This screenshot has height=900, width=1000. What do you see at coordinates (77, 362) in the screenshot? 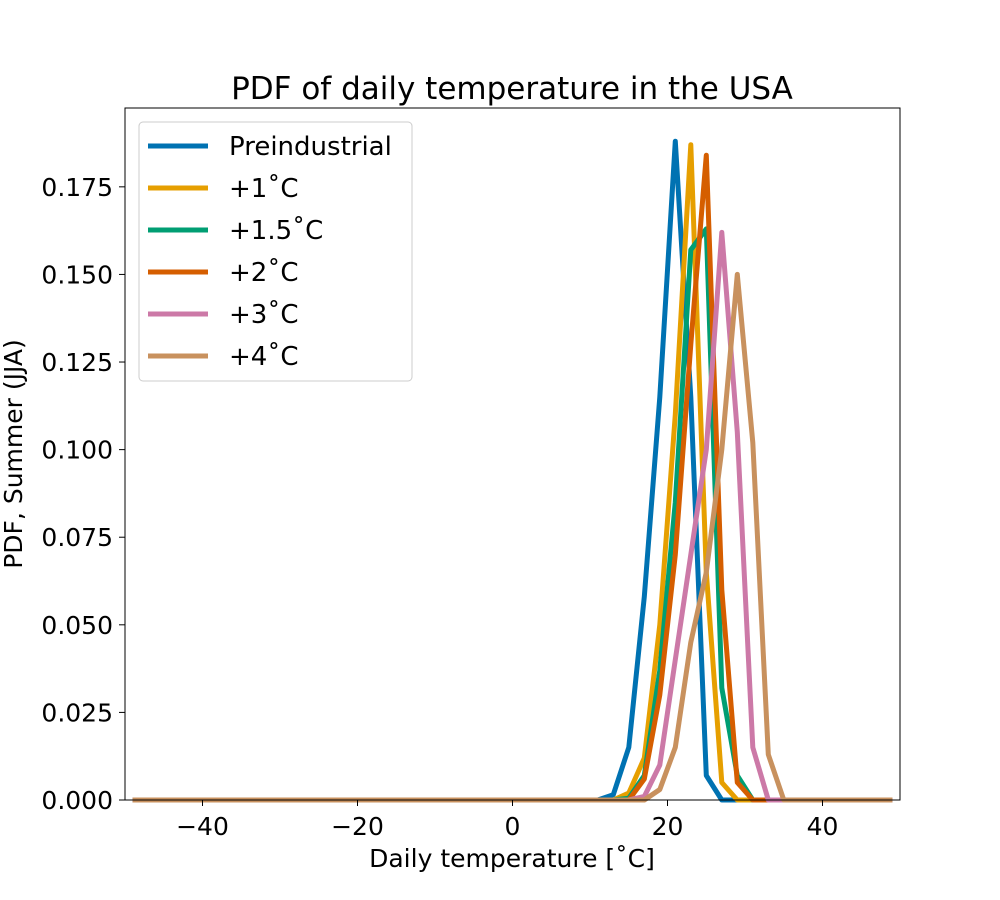
I see `y-tick-label: 0.125` at bounding box center [77, 362].